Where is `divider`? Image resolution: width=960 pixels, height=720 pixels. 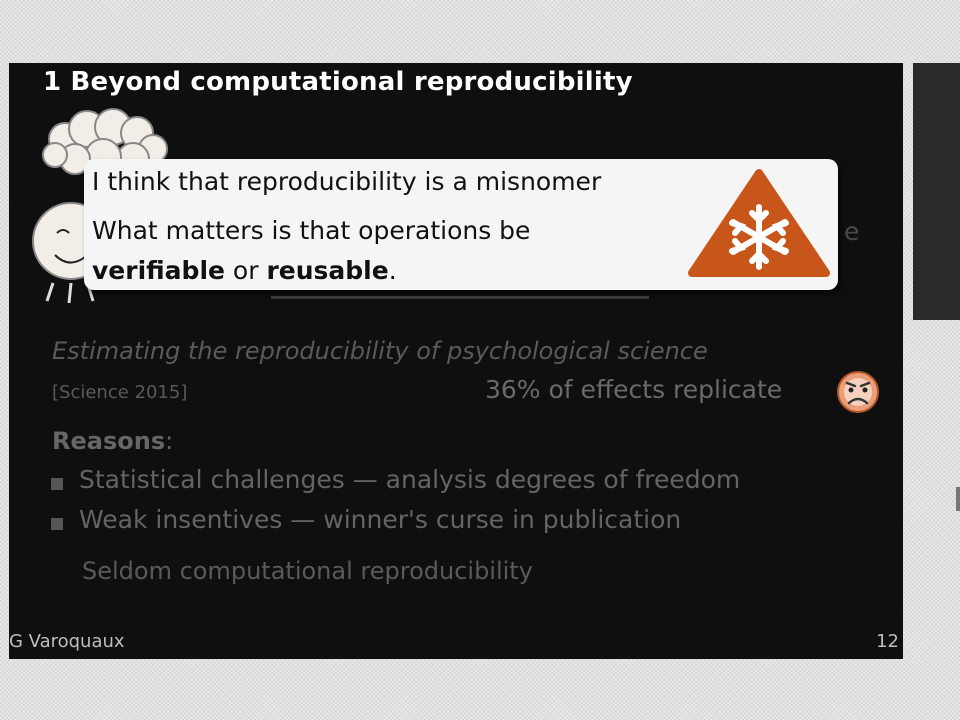 divider is located at coordinates (460, 297).